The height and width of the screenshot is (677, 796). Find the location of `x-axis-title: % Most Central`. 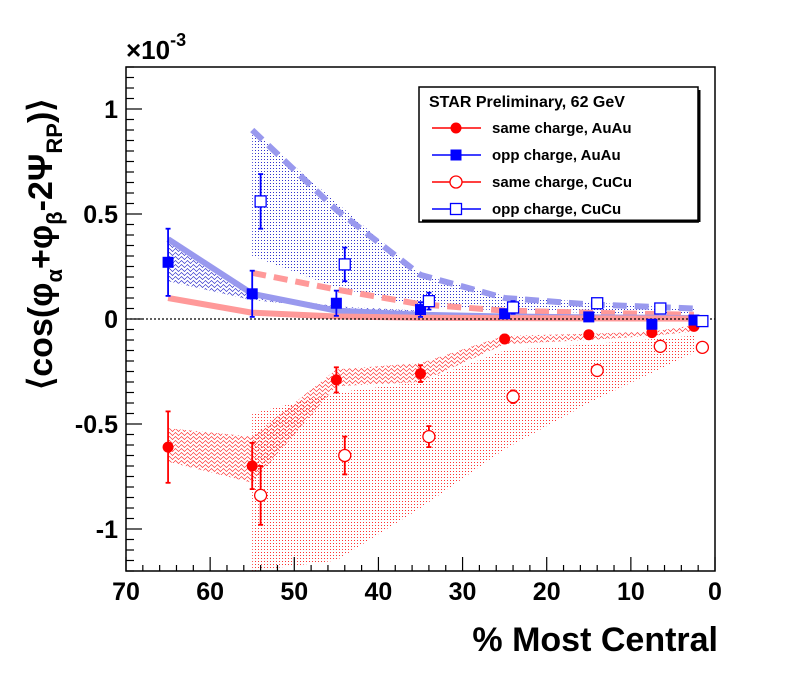

x-axis-title: % Most Central is located at coordinates (595, 640).